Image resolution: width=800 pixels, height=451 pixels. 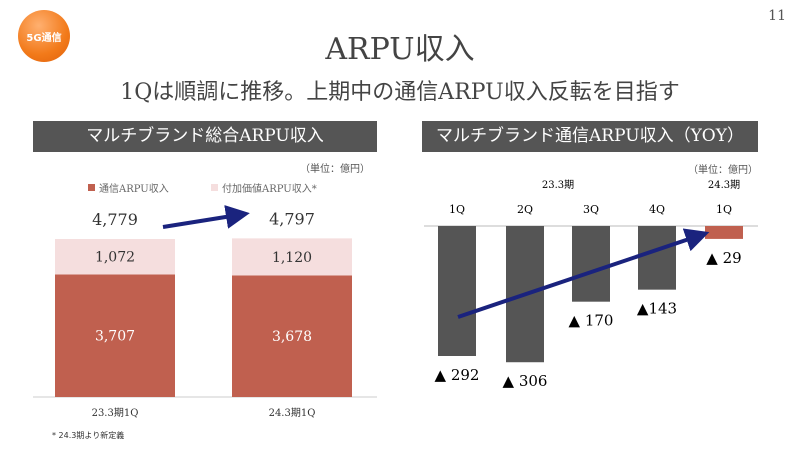 I want to click on data-label: ▲ 170, so click(x=591, y=321).